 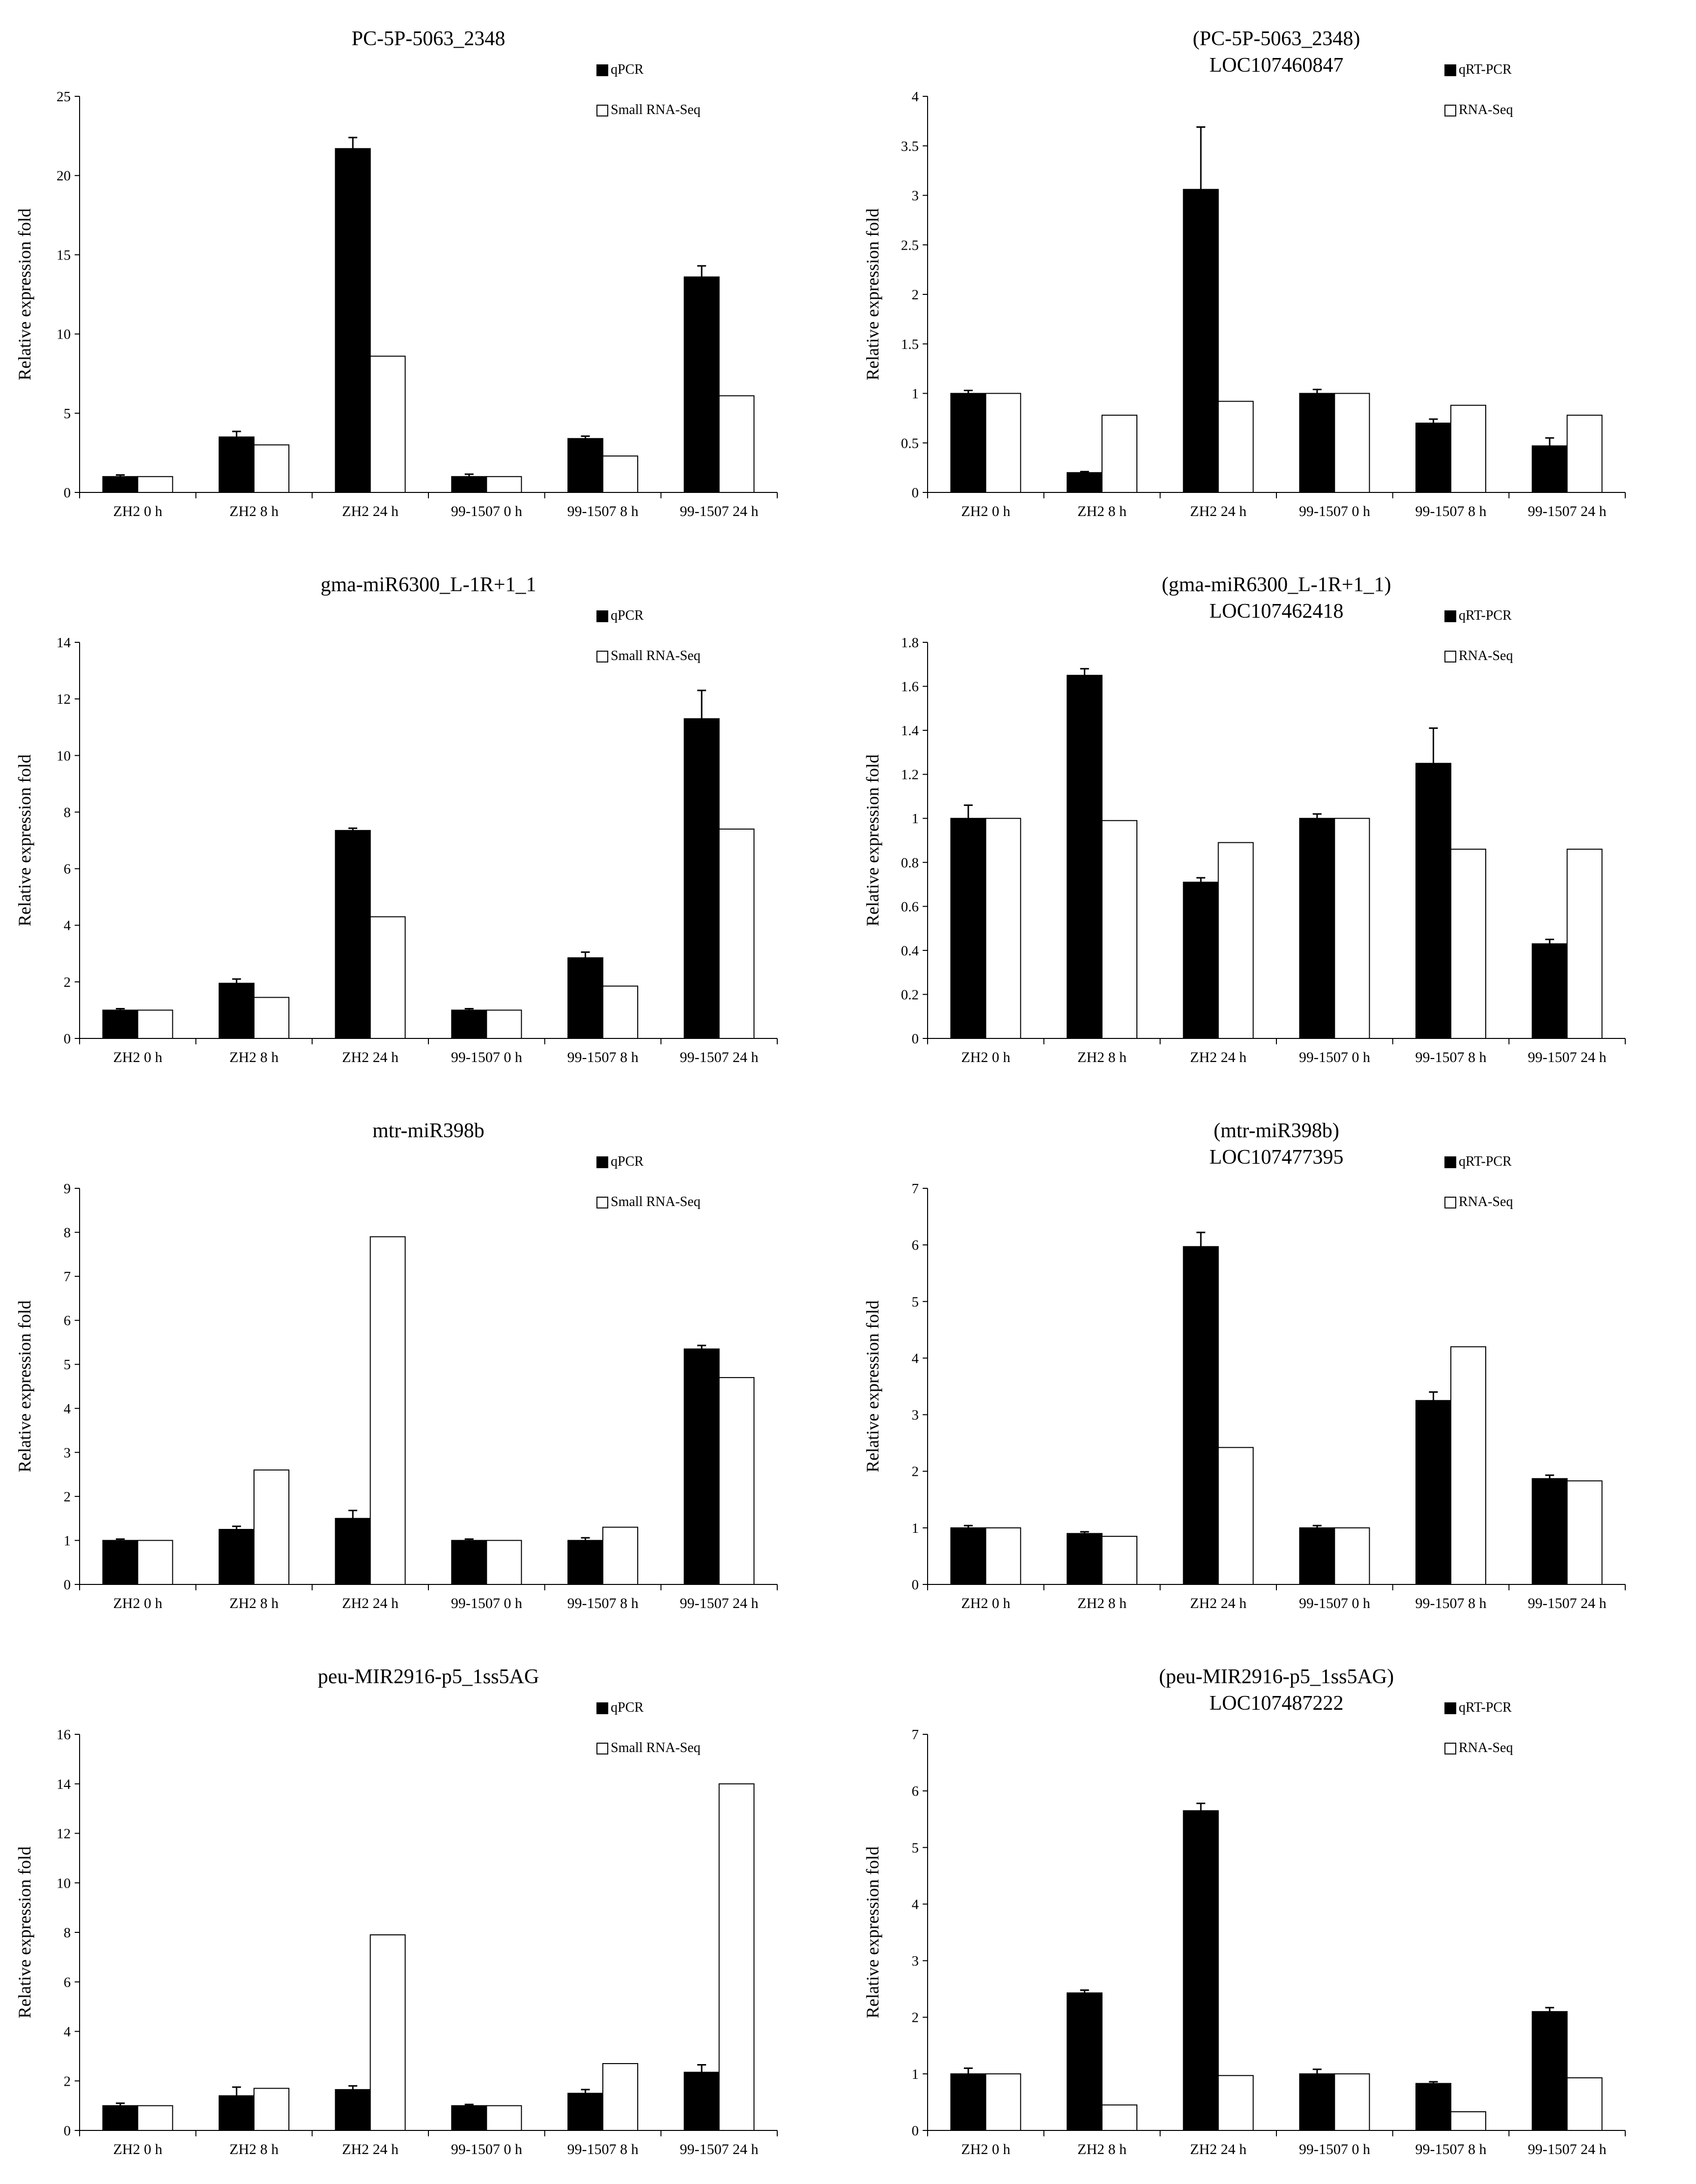 What do you see at coordinates (603, 1603) in the screenshot?
I see `chart-5-x-tick-label-5: 99-1507 8 h` at bounding box center [603, 1603].